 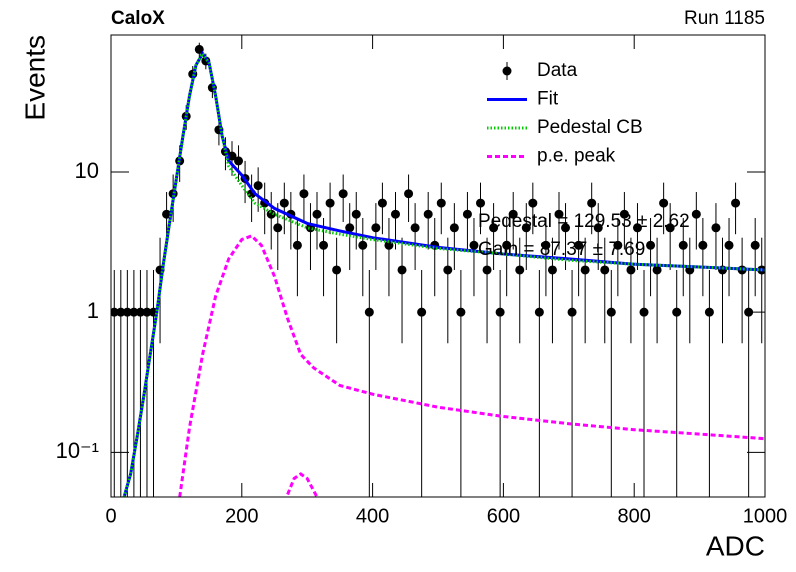 What do you see at coordinates (372, 516) in the screenshot?
I see `x-tick-label: 400` at bounding box center [372, 516].